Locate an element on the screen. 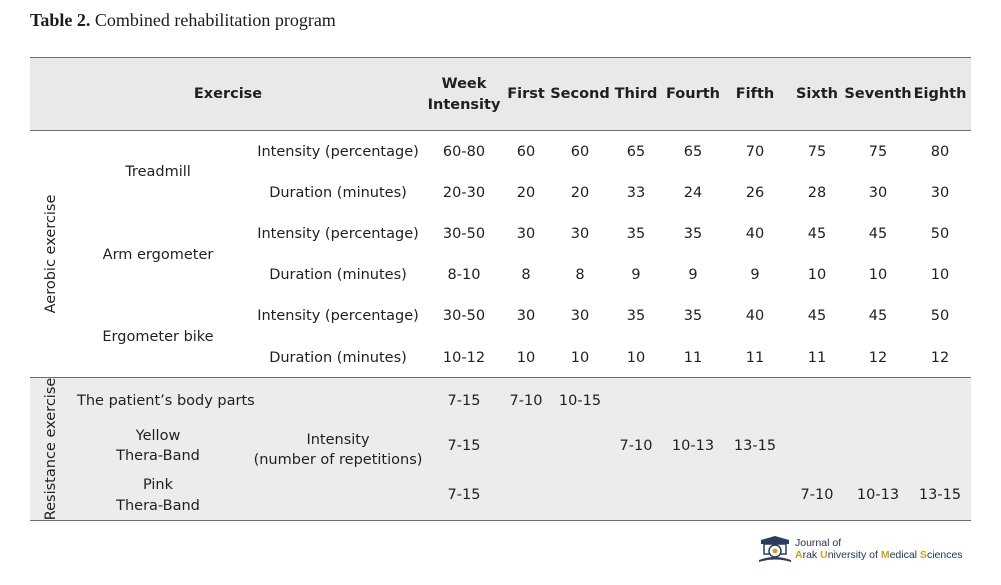 The height and width of the screenshot is (585, 1001). header-bottom-rule is located at coordinates (500, 130).